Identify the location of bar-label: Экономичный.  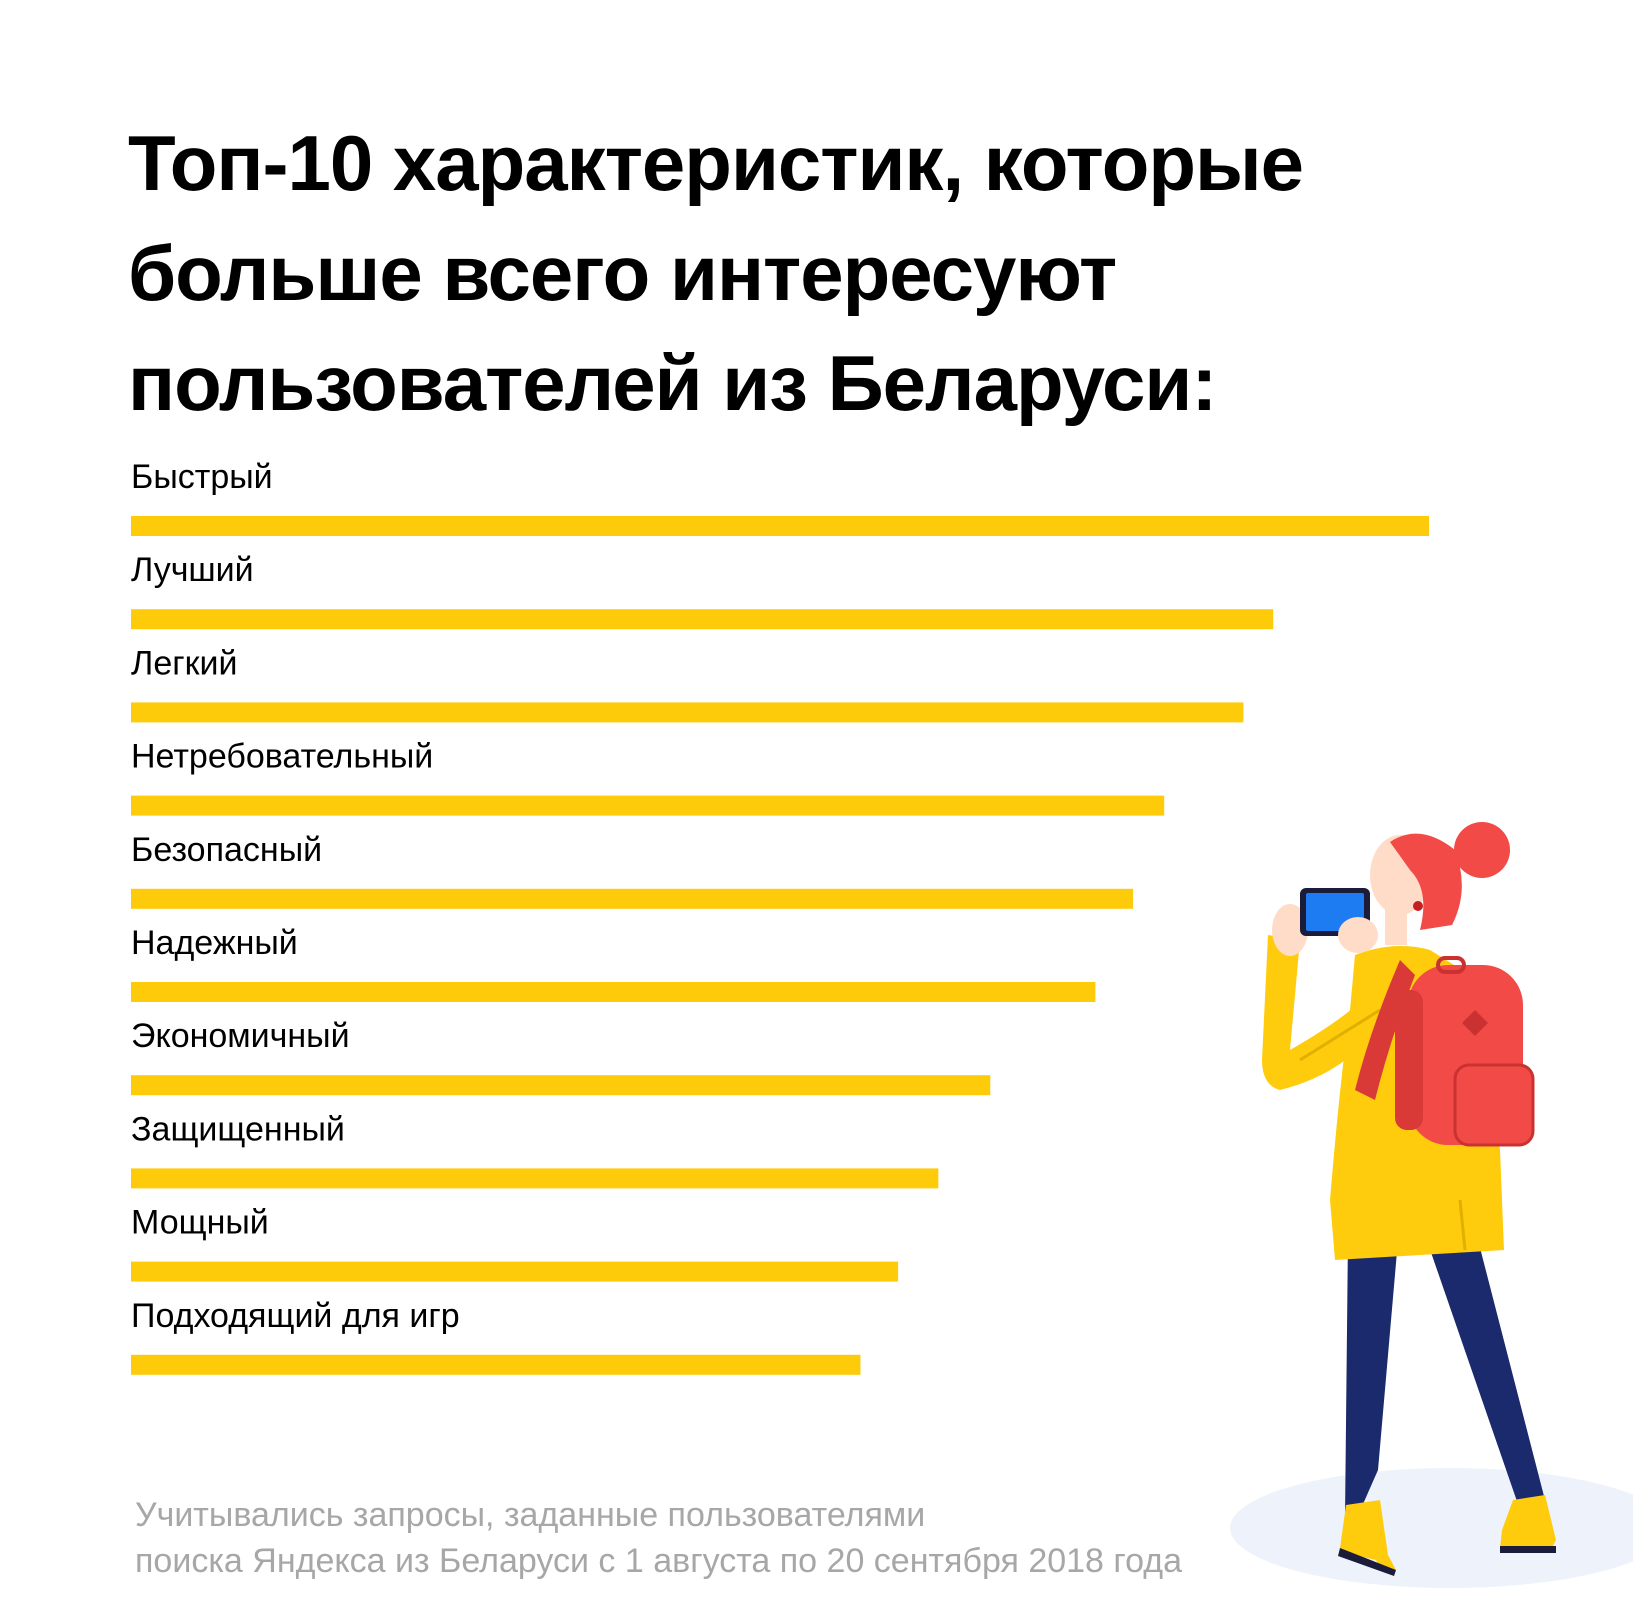
(240, 1036).